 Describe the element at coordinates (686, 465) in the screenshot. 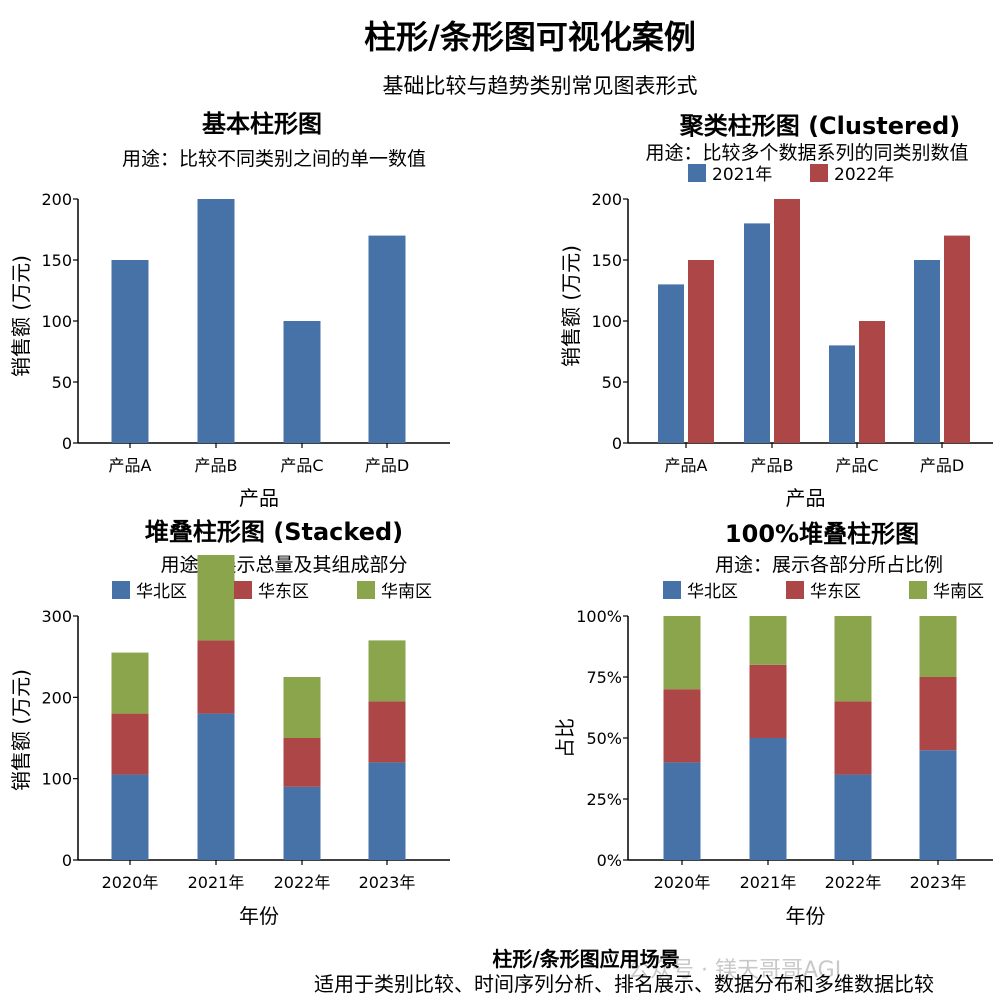

I see `chart-2-x-tick-label: 产品A` at that location.